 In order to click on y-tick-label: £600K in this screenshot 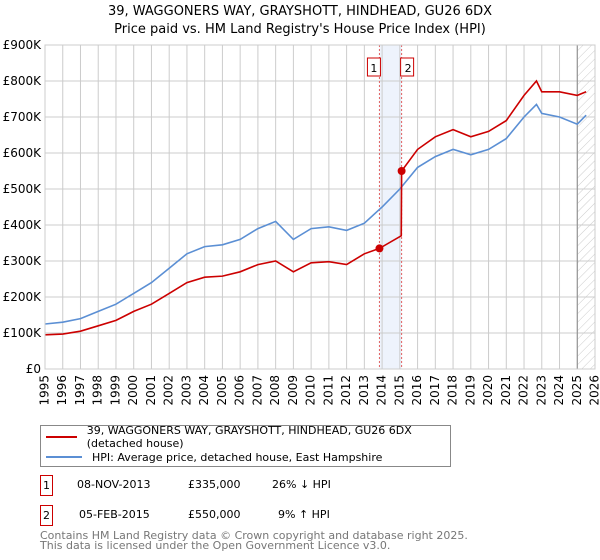, I will do `click(23, 153)`.